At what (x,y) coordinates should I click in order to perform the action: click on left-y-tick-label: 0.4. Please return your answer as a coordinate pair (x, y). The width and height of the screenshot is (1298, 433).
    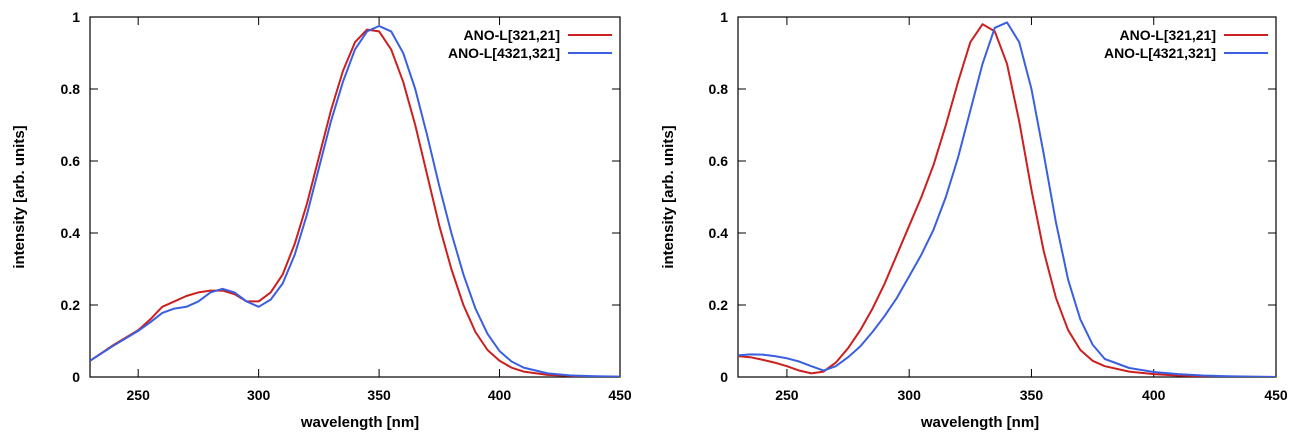
    Looking at the image, I should click on (71, 233).